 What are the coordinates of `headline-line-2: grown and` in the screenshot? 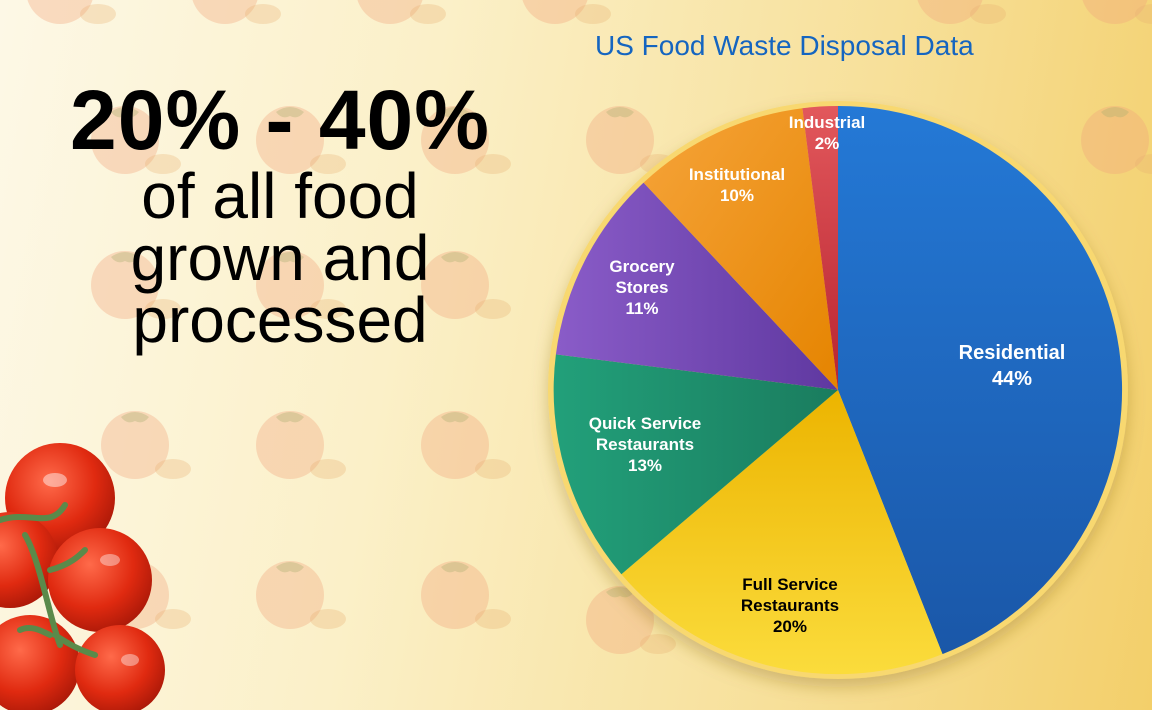 It's located at (280, 258).